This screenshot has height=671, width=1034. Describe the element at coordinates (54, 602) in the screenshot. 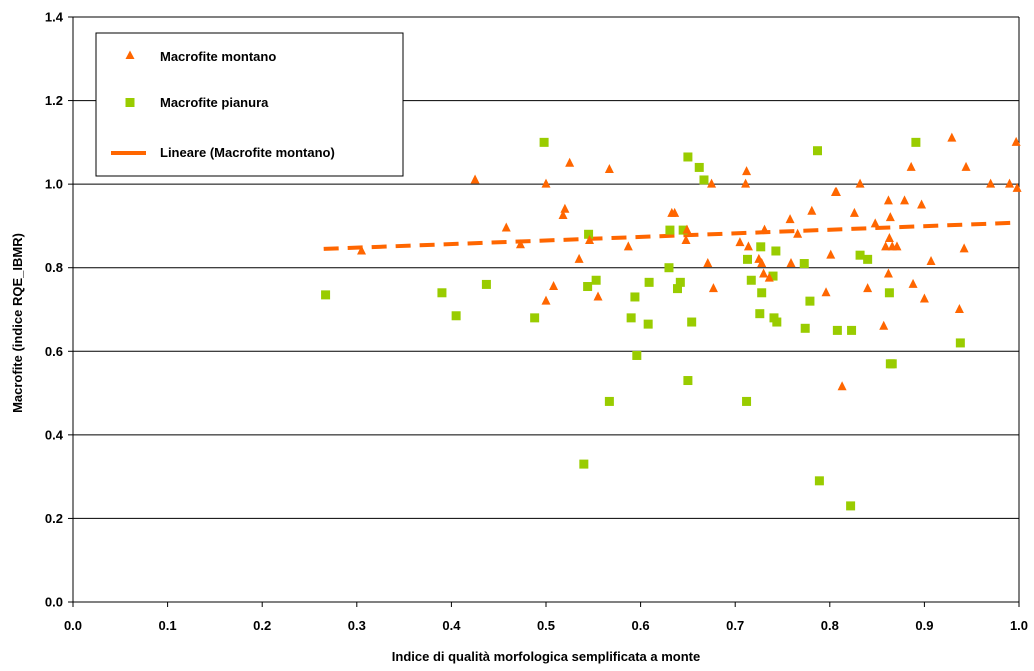

I see `y-tick-label: 0.0` at that location.